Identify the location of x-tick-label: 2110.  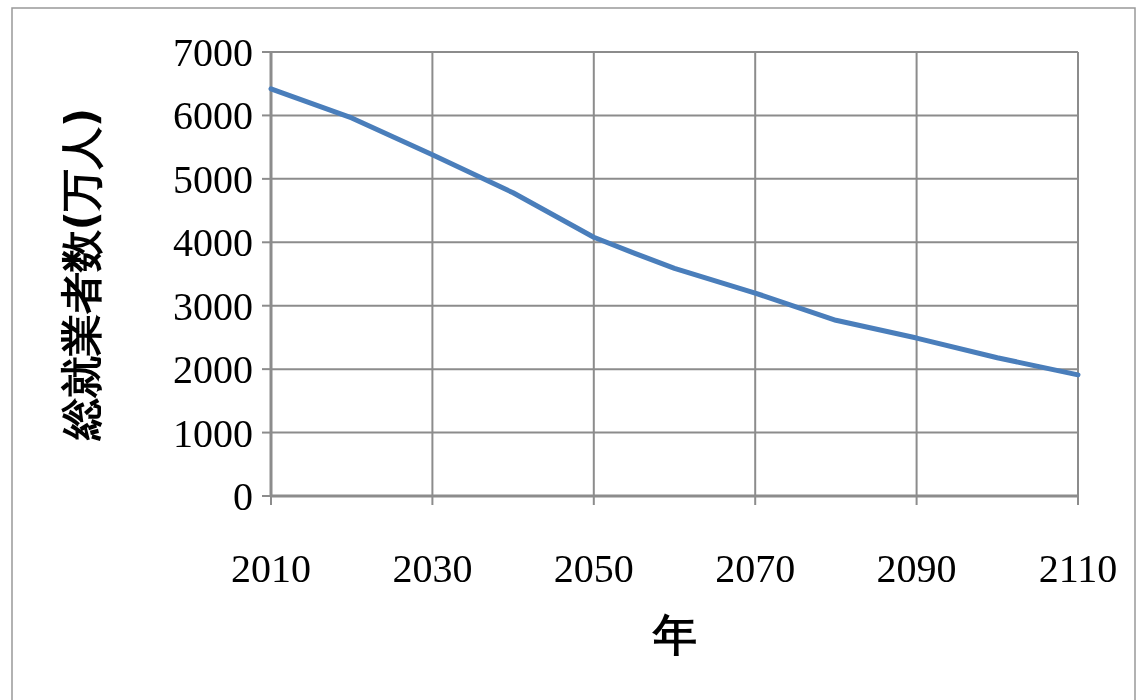
(1078, 568).